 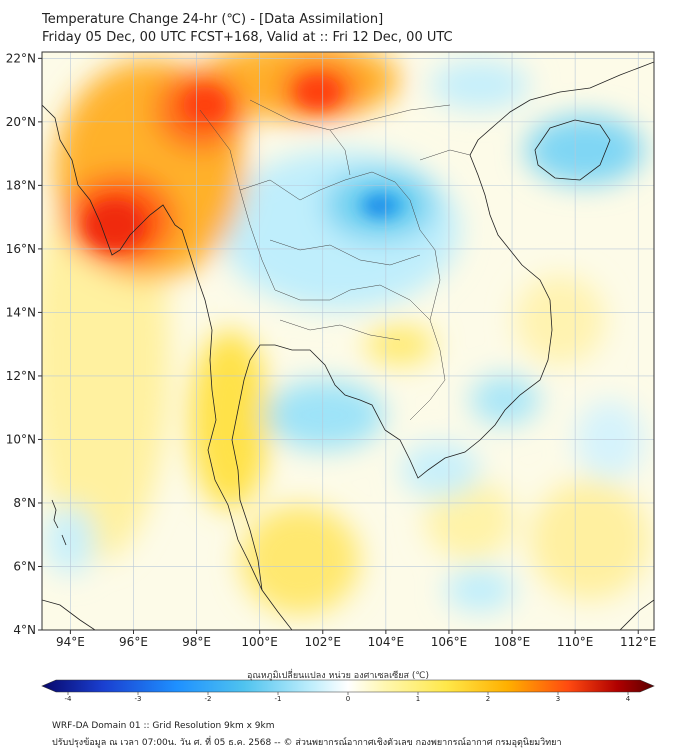 What do you see at coordinates (558, 699) in the screenshot?
I see `colorbar-tick-label: 3` at bounding box center [558, 699].